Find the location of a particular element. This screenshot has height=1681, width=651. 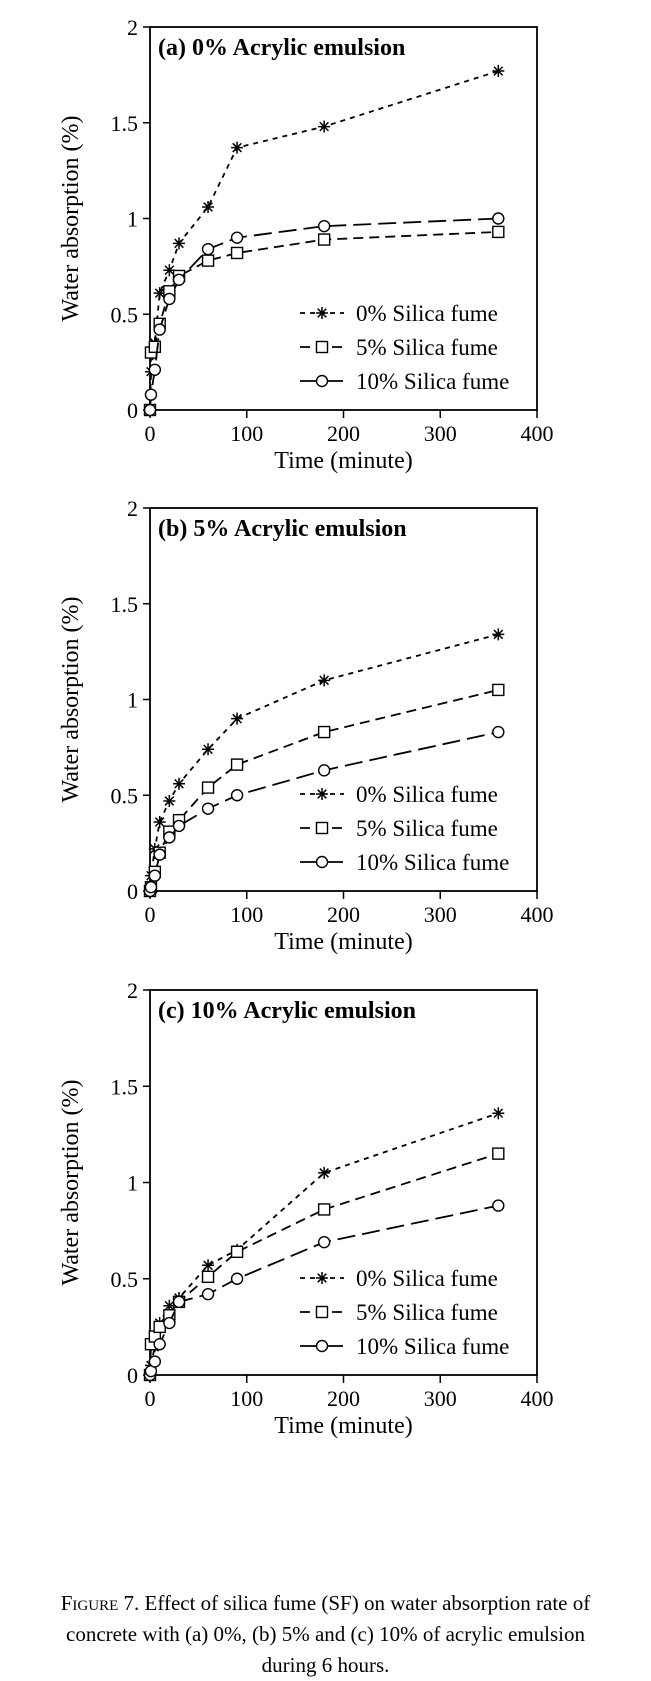

y-tick-label: 0.5 is located at coordinates (125, 314).